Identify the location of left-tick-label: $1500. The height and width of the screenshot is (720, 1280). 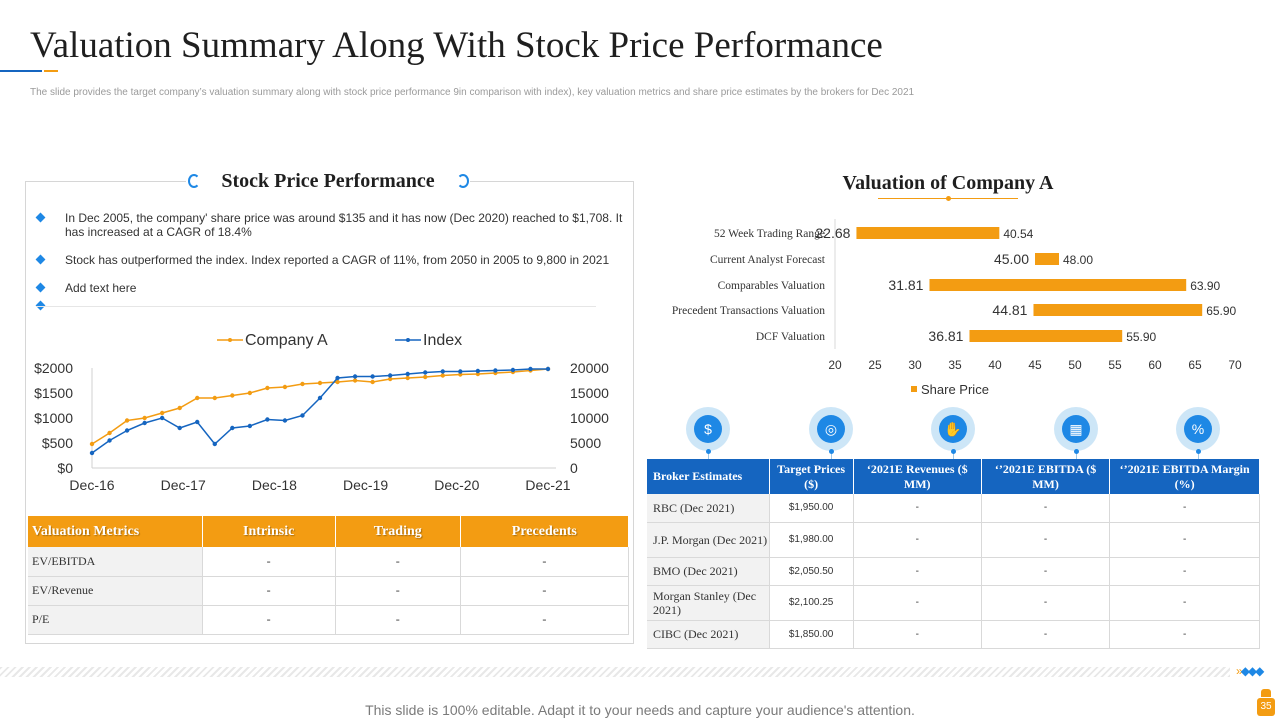
(53, 393).